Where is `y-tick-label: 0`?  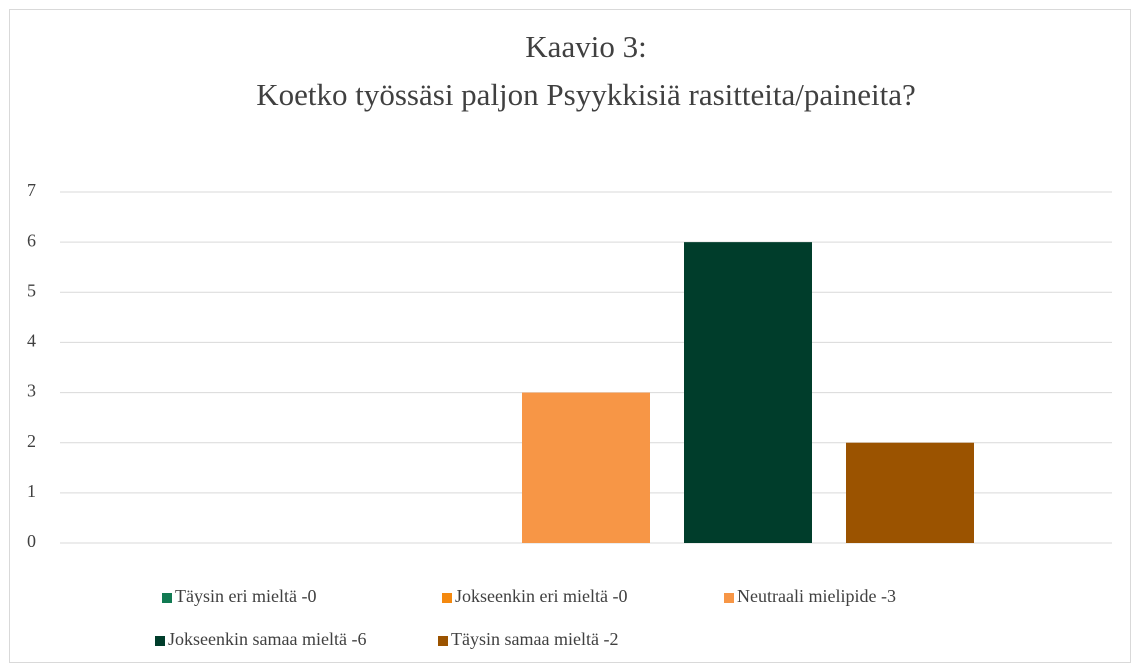 y-tick-label: 0 is located at coordinates (31, 541).